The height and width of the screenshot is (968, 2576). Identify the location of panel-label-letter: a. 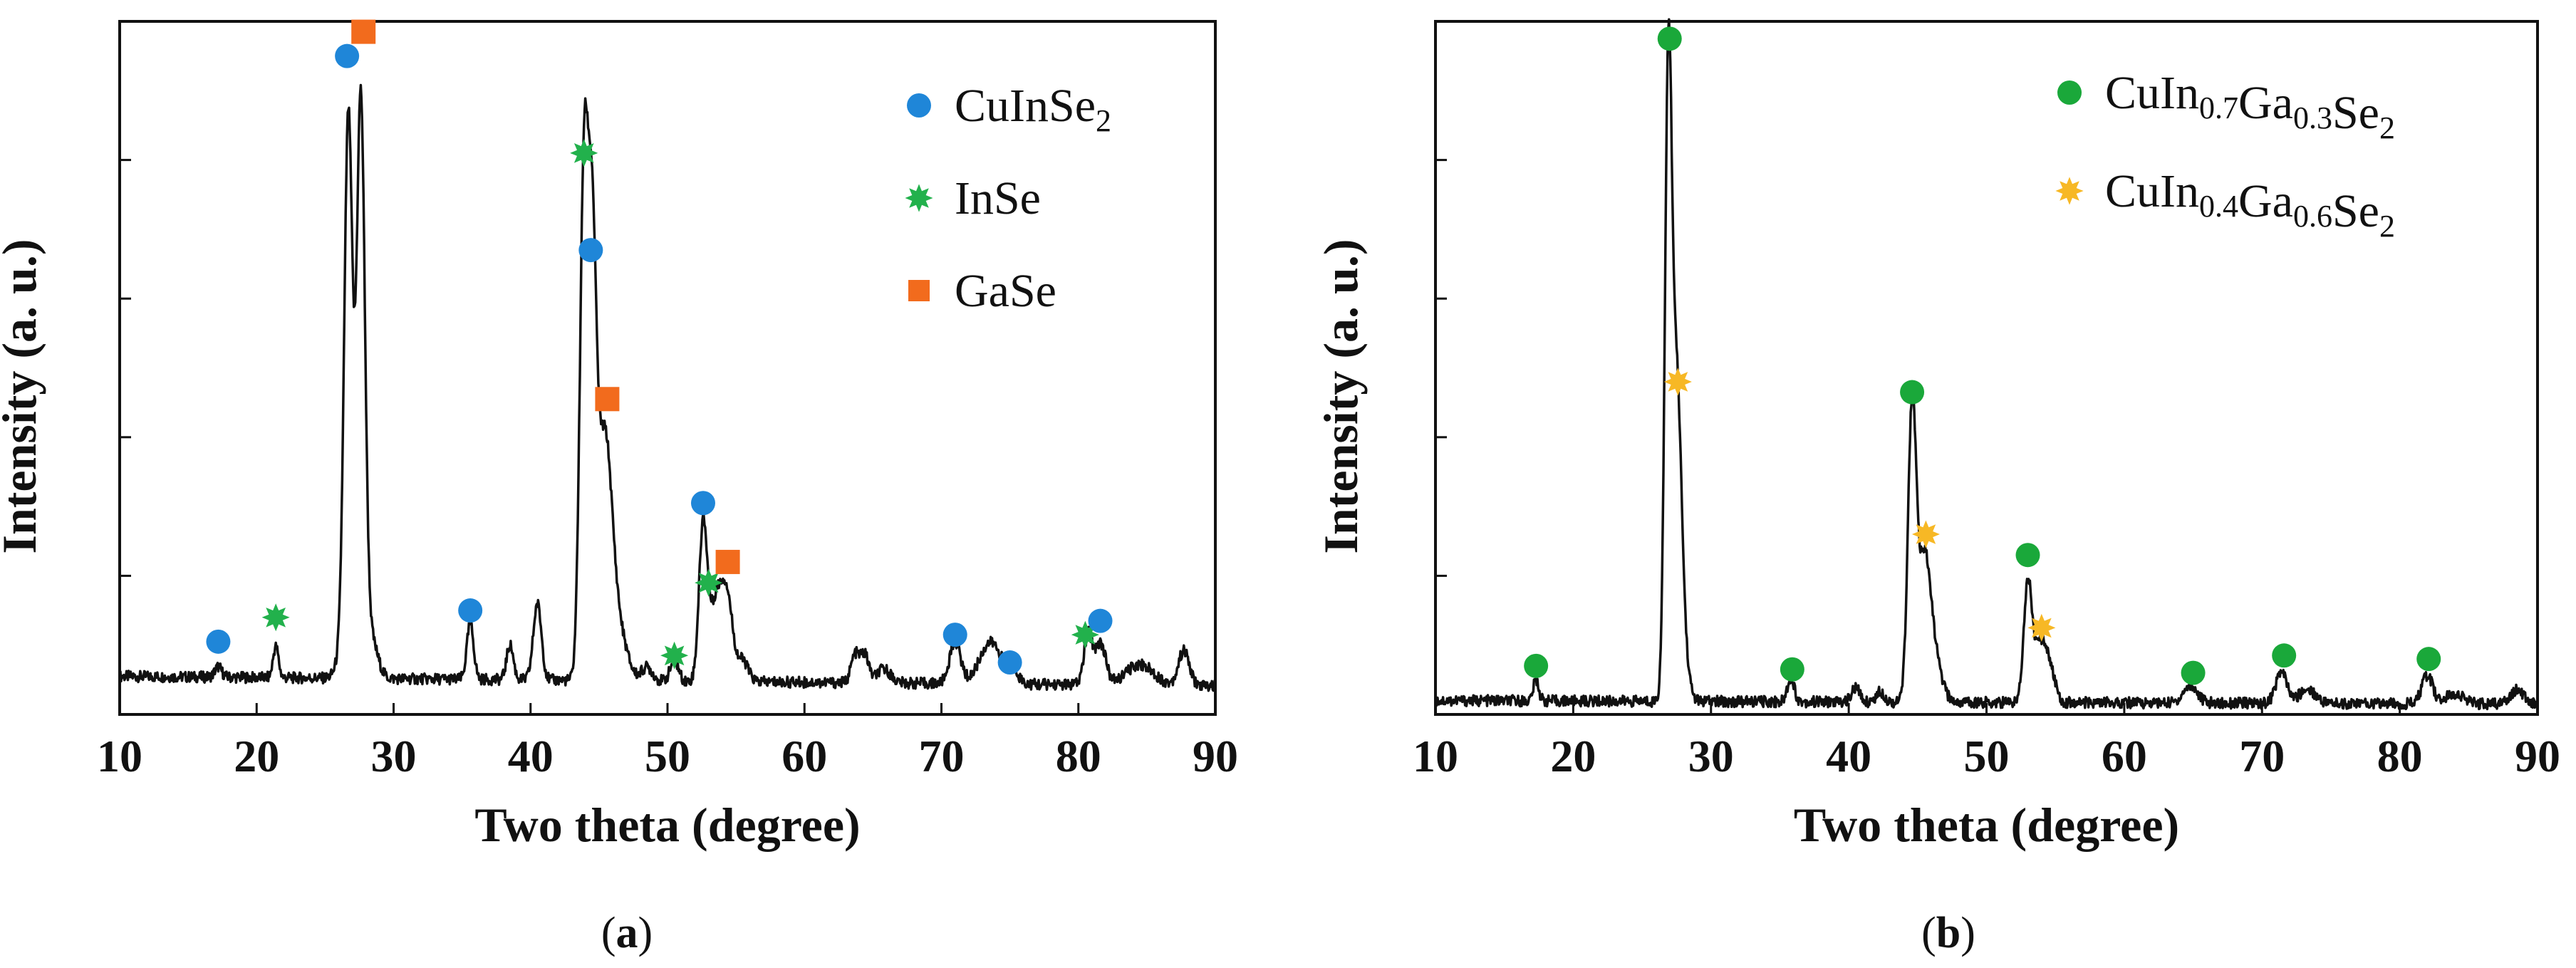
(627, 933).